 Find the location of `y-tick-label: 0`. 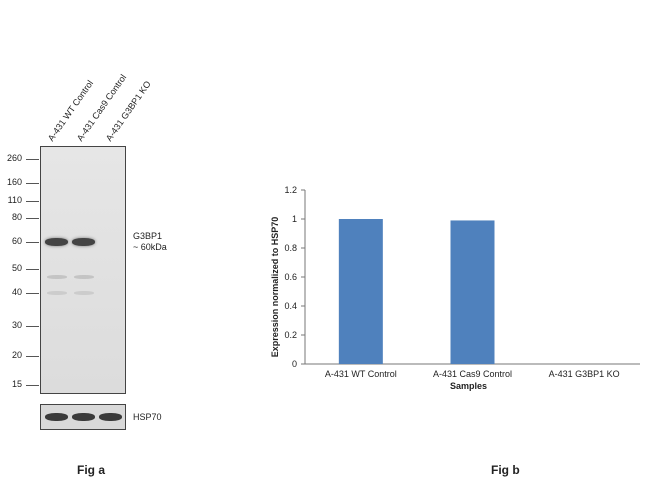

y-tick-label: 0 is located at coordinates (294, 364).